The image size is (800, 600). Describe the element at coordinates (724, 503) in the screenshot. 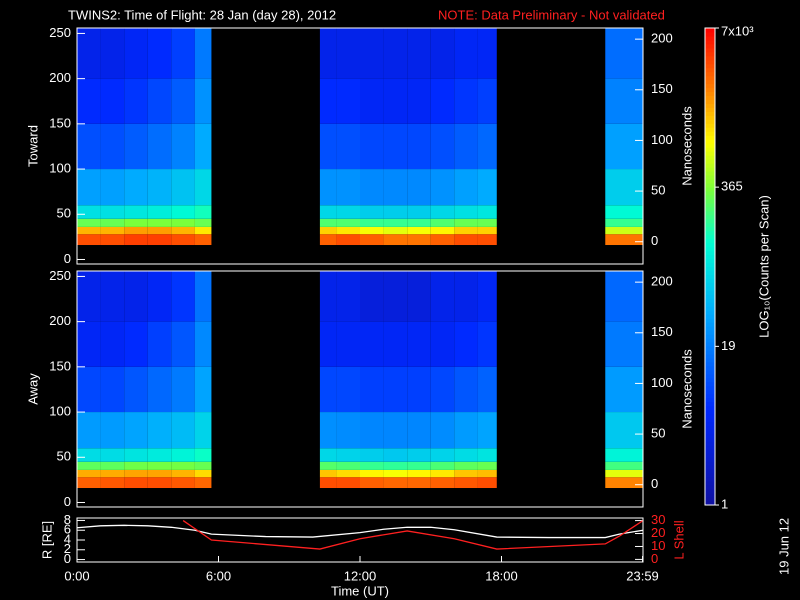

I see `colorbar-tick-label: 1` at that location.